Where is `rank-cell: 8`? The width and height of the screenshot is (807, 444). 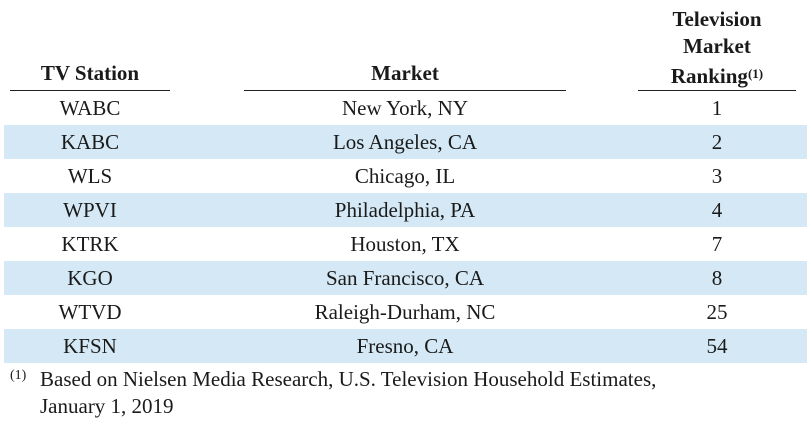
rank-cell: 8 is located at coordinates (717, 278).